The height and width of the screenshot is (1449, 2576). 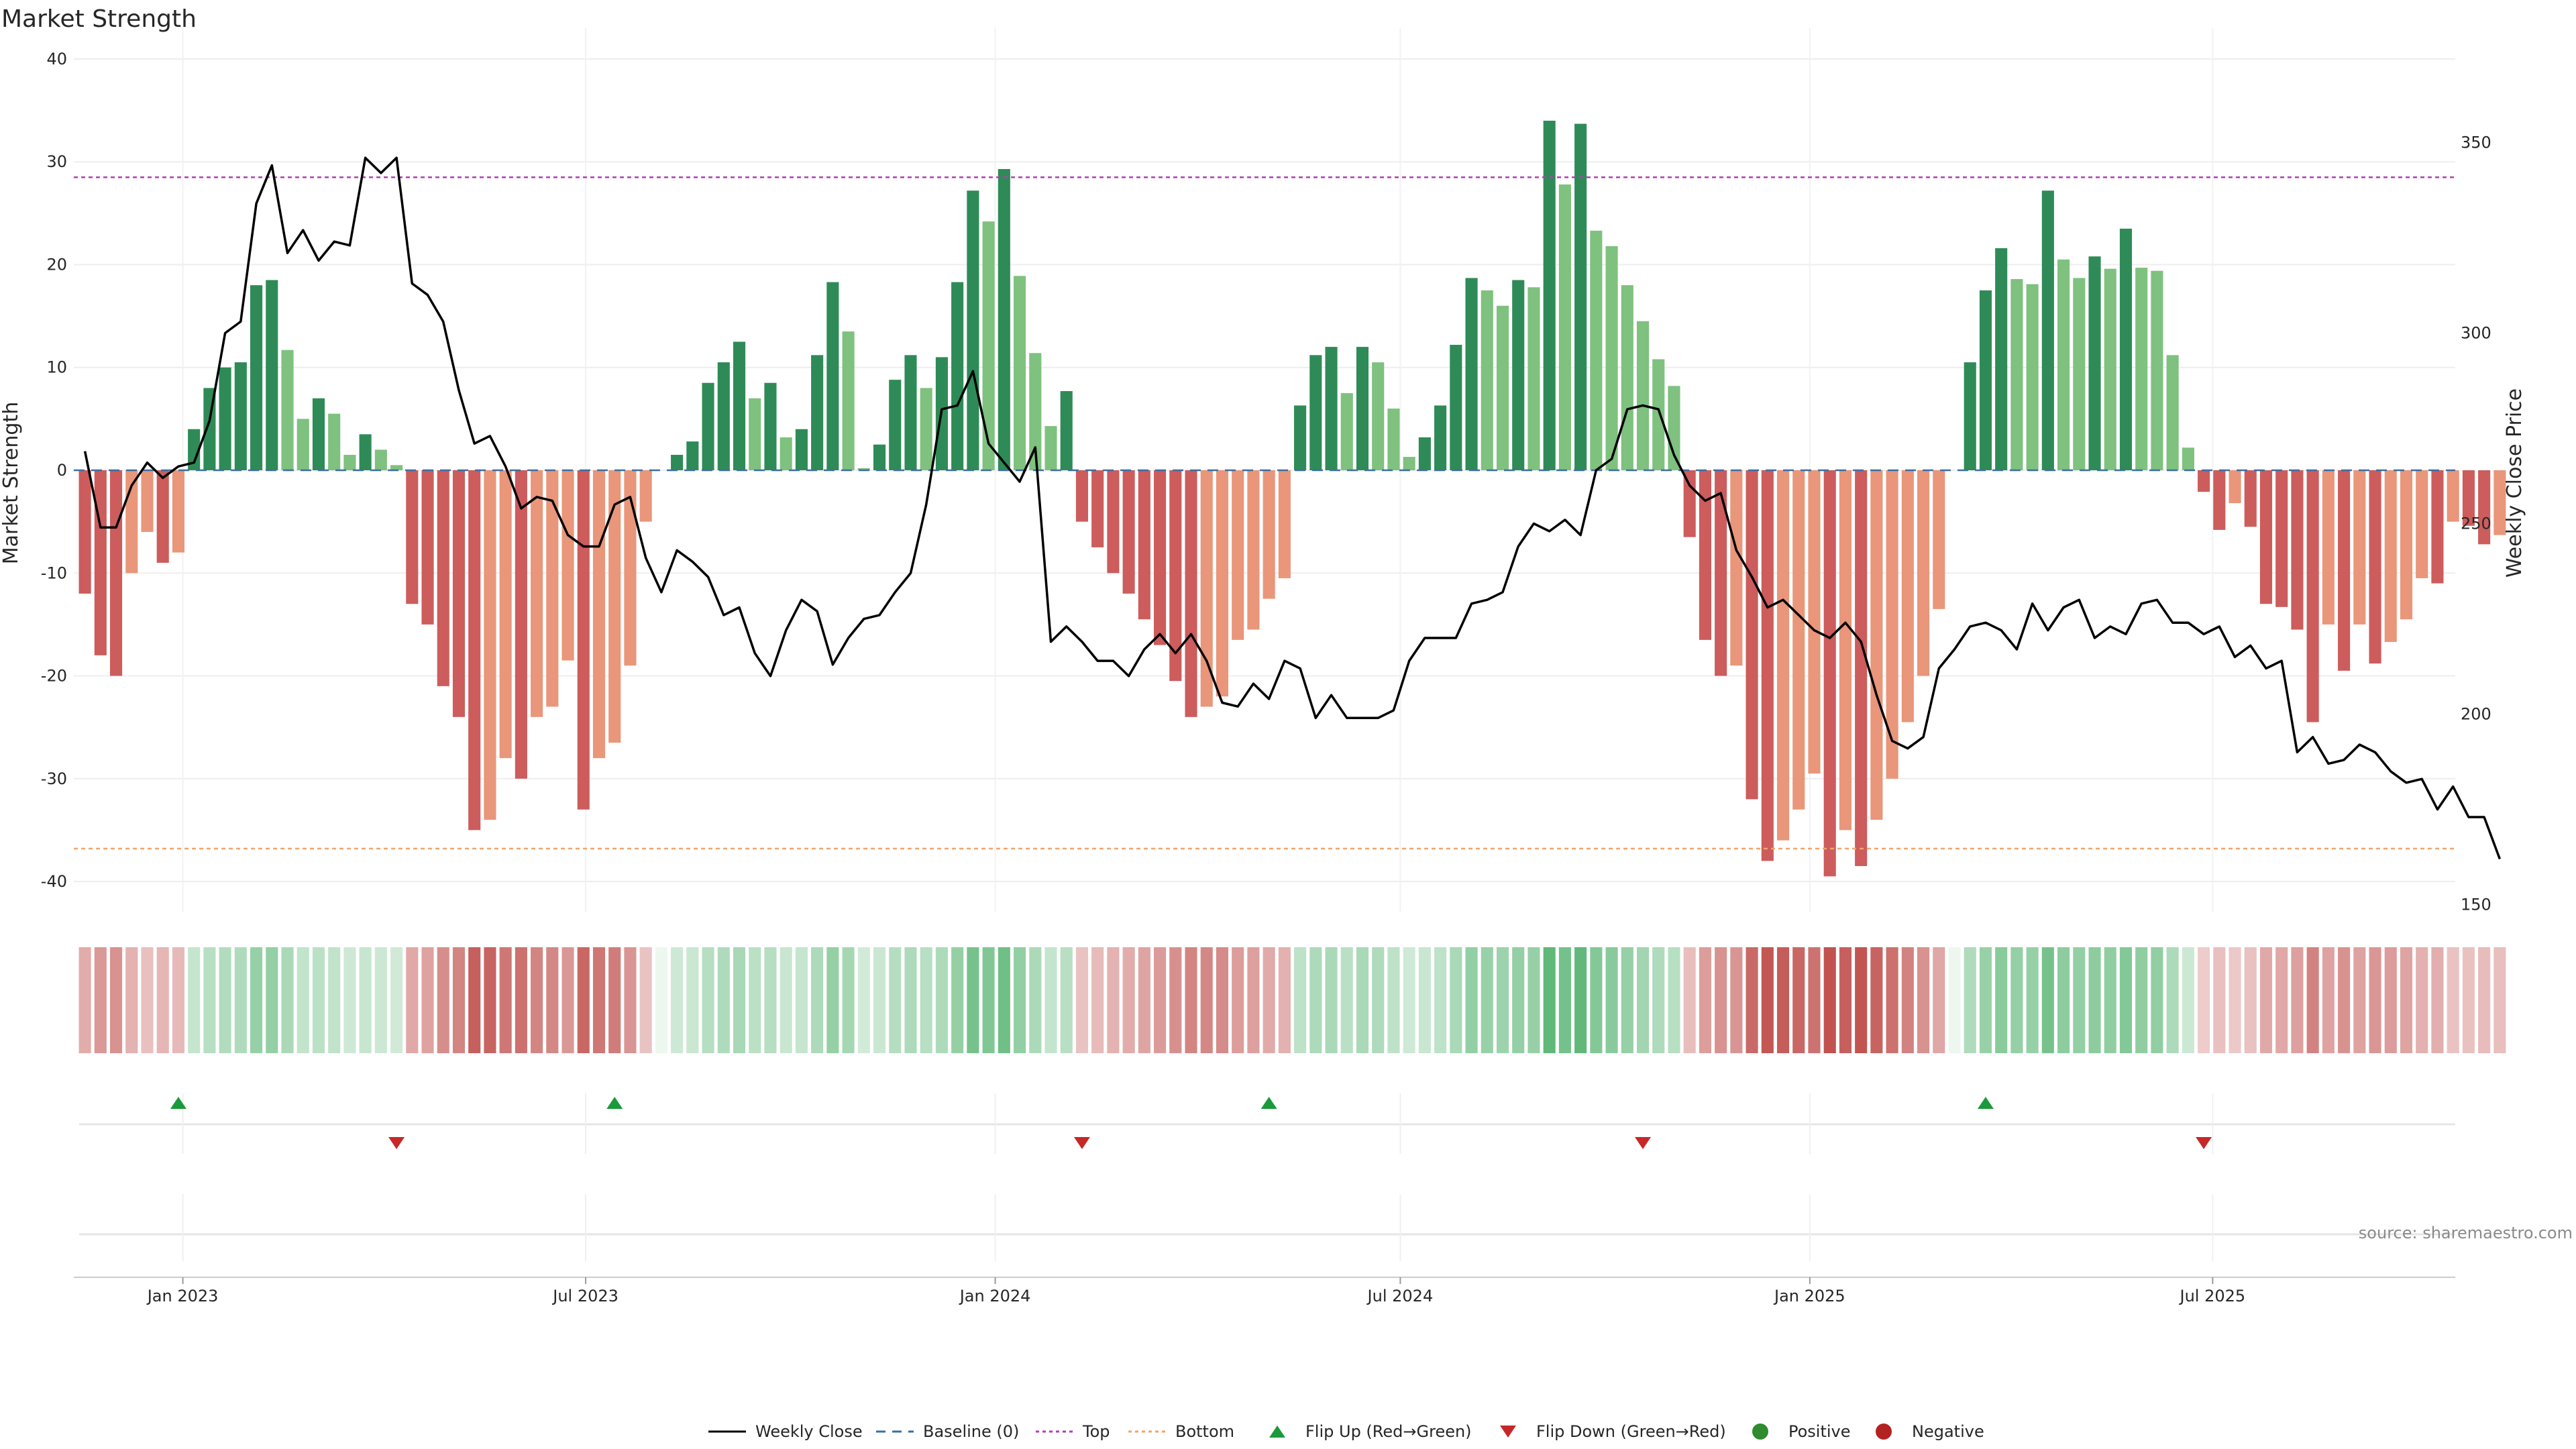 I want to click on chart-title: Market Strength, so click(x=99, y=19).